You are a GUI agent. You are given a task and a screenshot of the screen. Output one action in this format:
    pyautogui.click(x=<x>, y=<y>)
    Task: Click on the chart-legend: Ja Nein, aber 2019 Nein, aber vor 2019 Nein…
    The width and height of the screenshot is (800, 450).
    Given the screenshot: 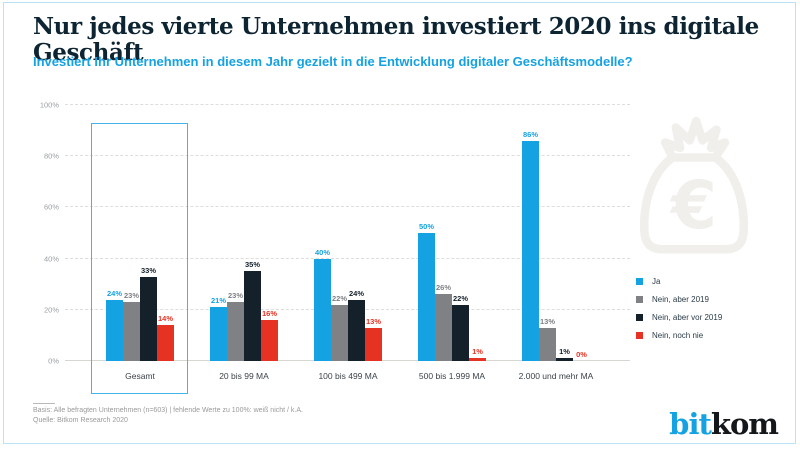 What is the action you would take?
    pyautogui.click(x=679, y=313)
    